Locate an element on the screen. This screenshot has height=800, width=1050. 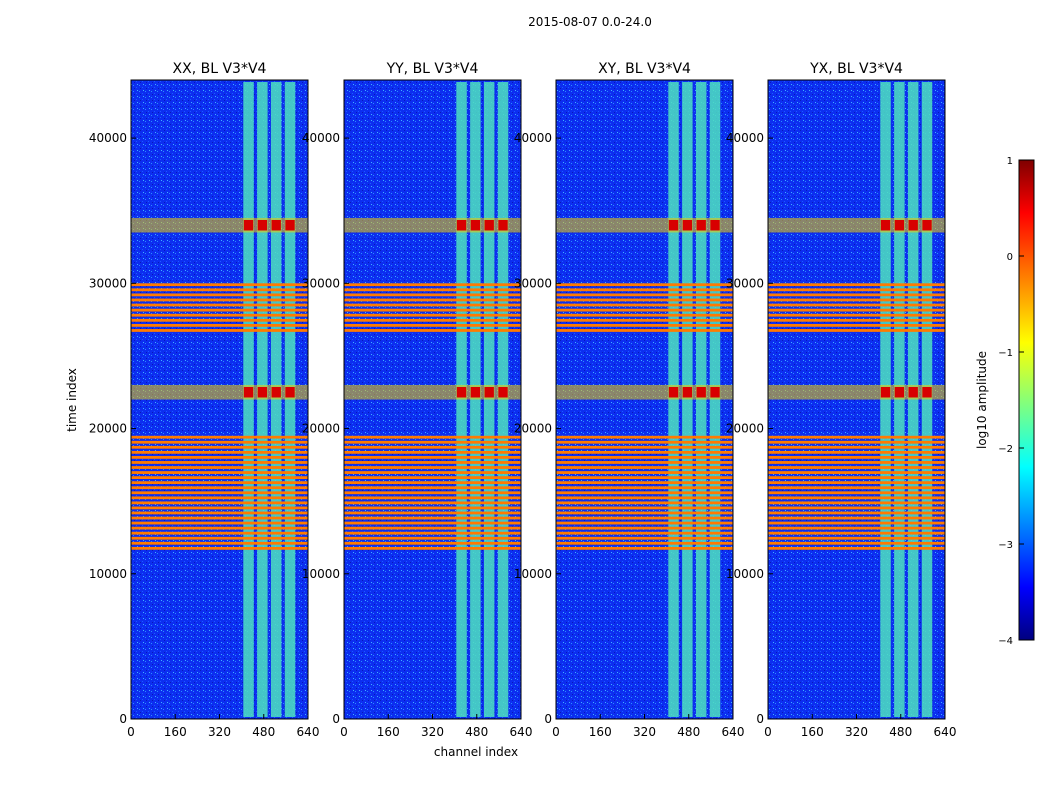
figure-title: 2015-08-07 0.0-24.0 is located at coordinates (590, 22).